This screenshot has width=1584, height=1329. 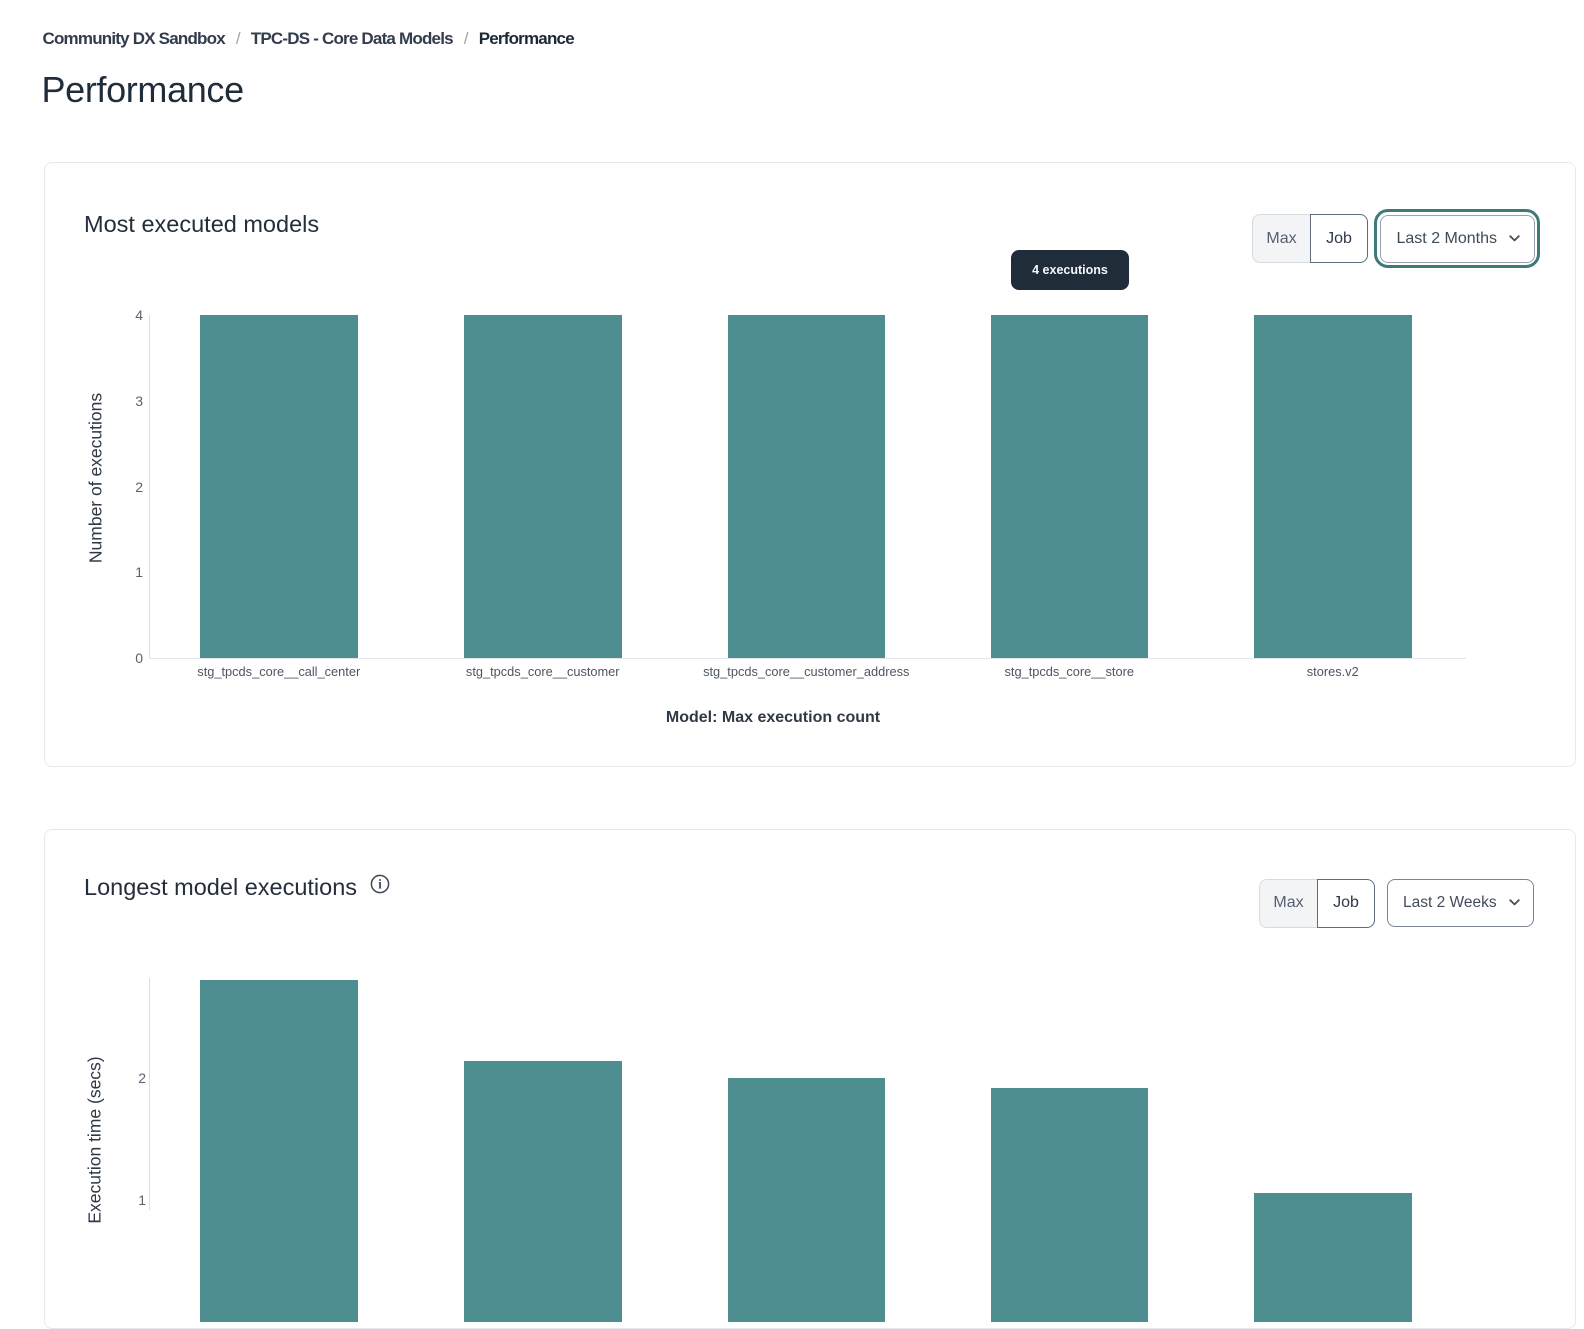 I want to click on svg-text: i, so click(x=380, y=884).